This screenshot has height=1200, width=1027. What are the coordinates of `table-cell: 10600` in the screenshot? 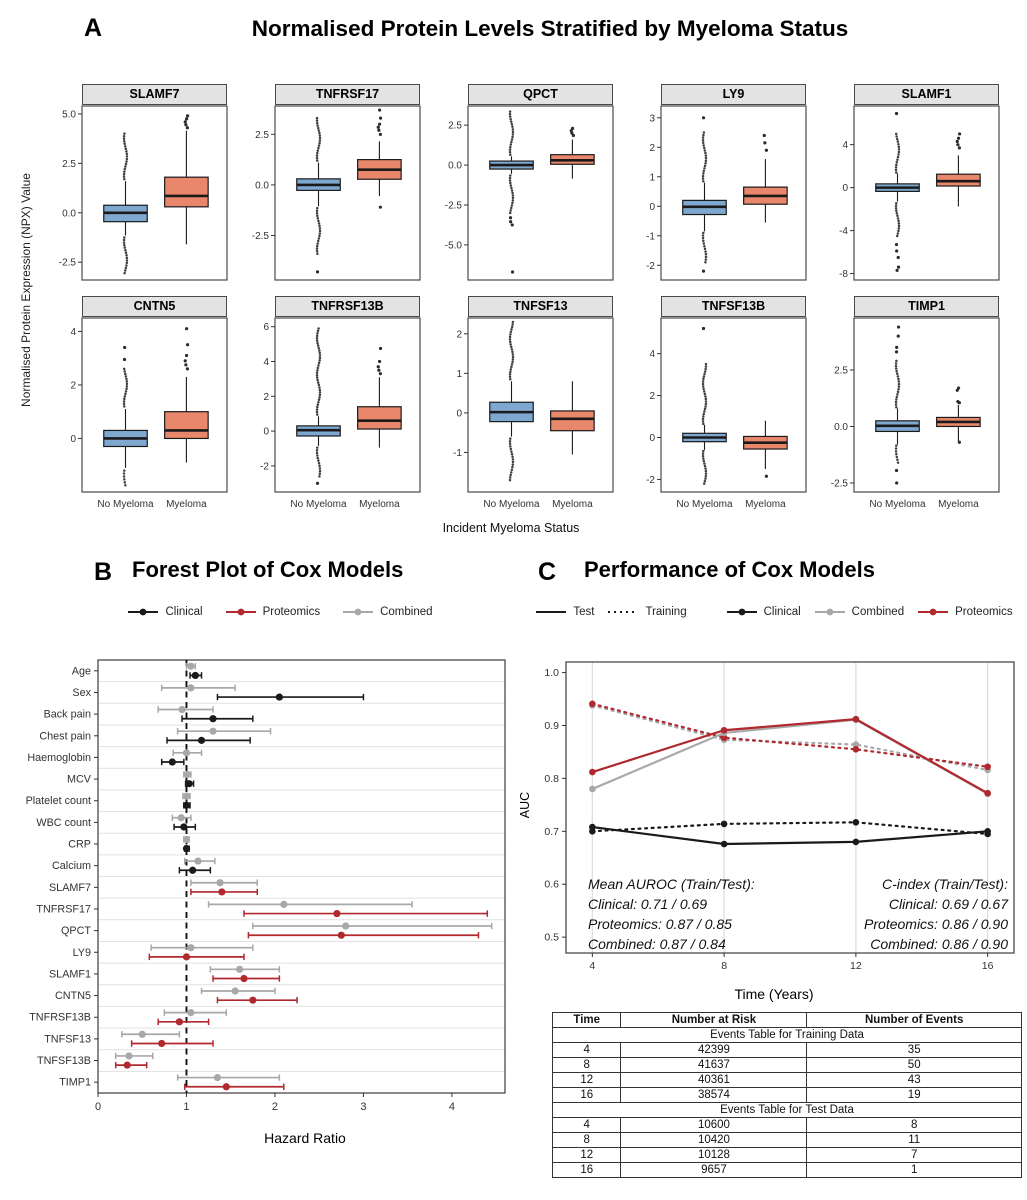 It's located at (714, 1125).